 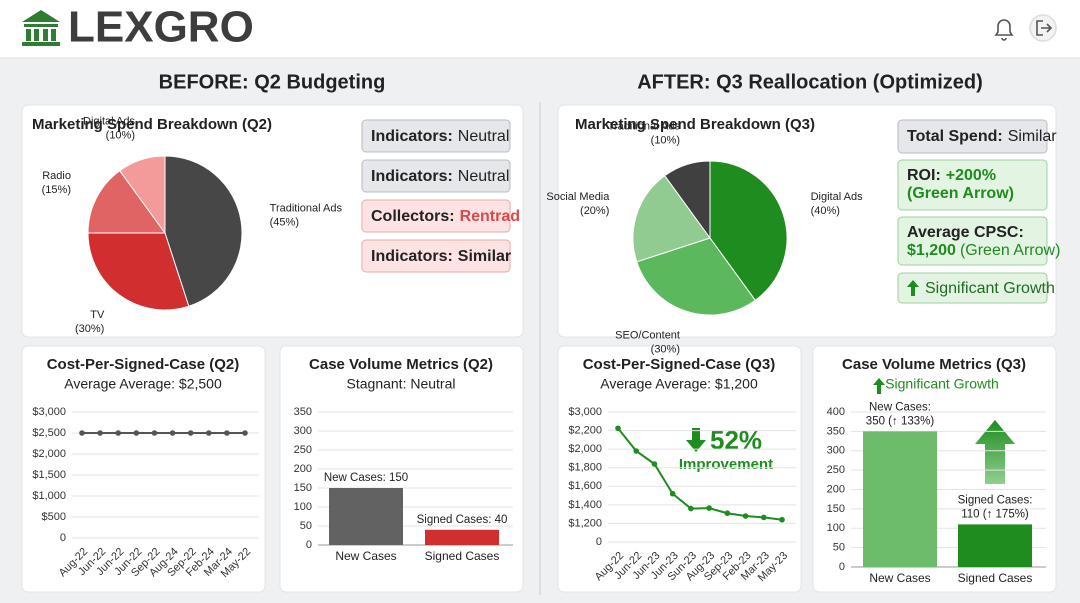 I want to click on indicator-text: Neutral, so click(x=484, y=136).